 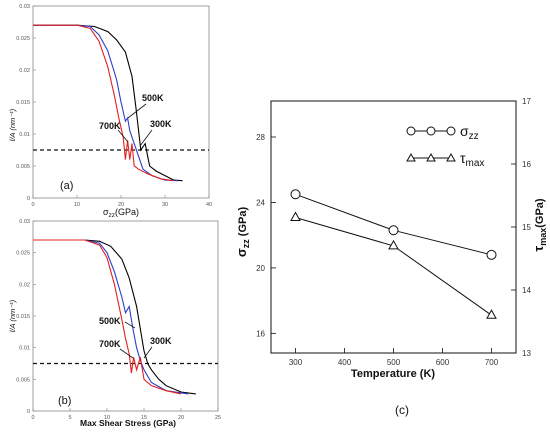 I want to click on panel-label: (a), so click(x=66, y=186).